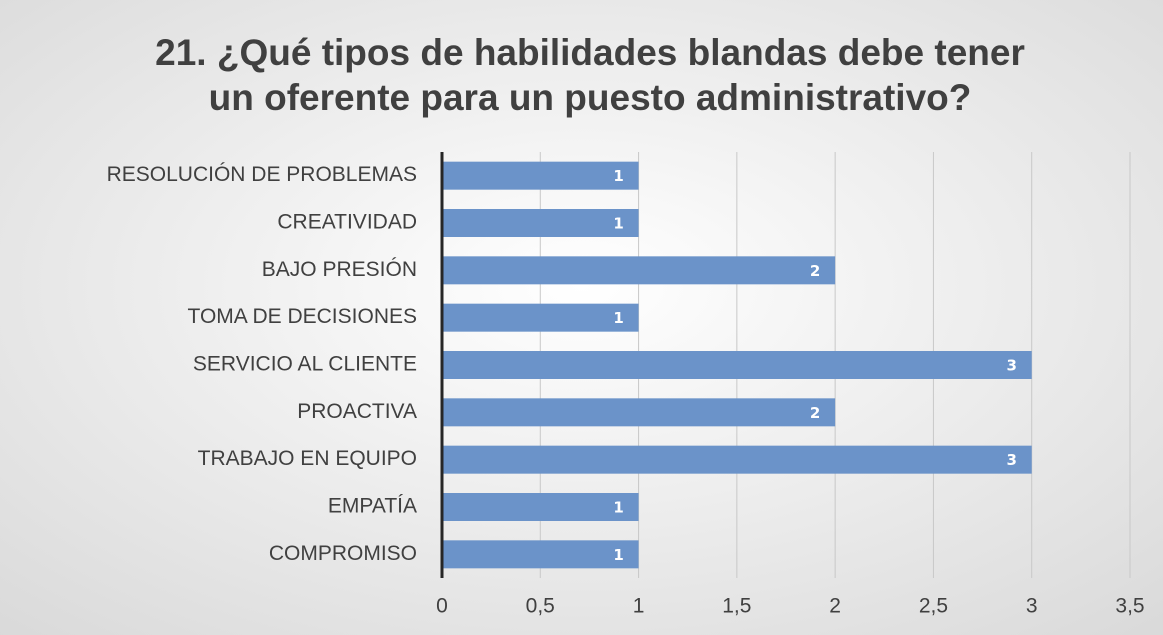  What do you see at coordinates (1129, 606) in the screenshot?
I see `x-tick-label: 3,5` at bounding box center [1129, 606].